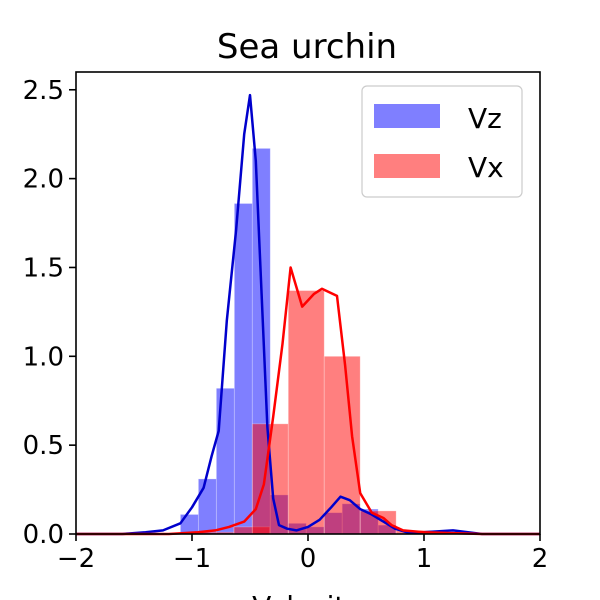 This screenshot has height=600, width=600. Describe the element at coordinates (308, 559) in the screenshot. I see `x-tick-label: 0` at that location.